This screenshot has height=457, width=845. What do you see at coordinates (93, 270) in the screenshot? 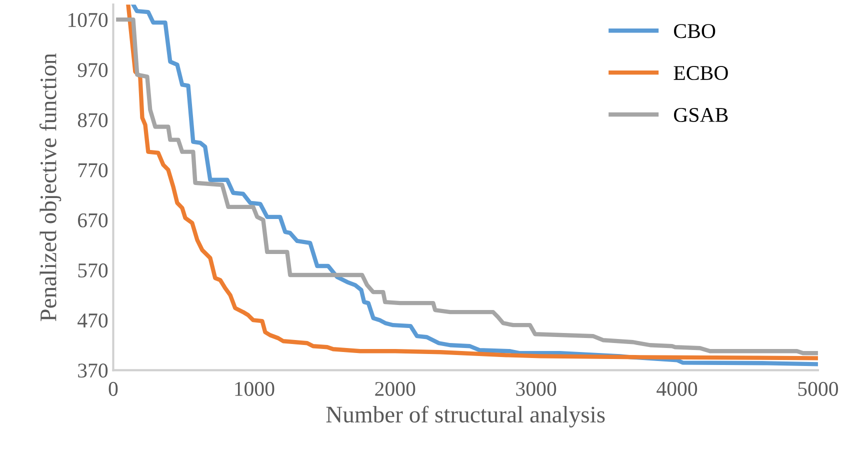
I see `y-tick-label: 570` at bounding box center [93, 270].